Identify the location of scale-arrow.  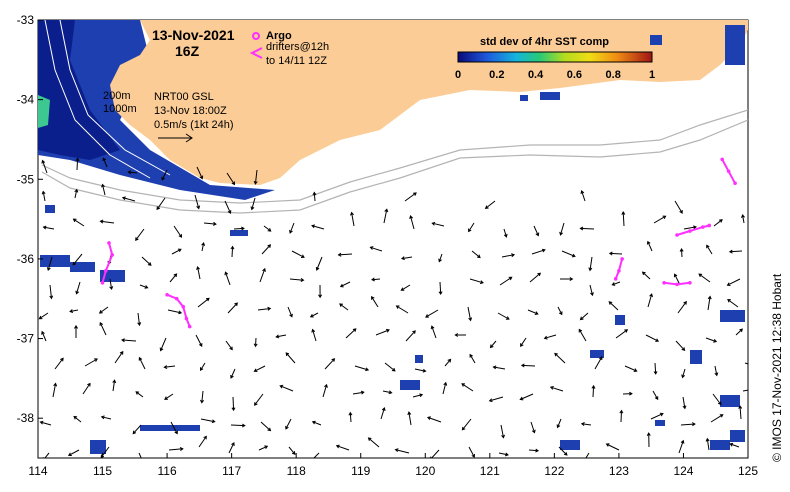
(175, 138).